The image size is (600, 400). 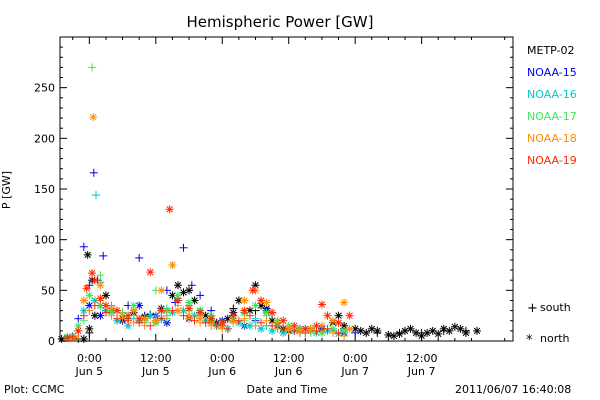 What do you see at coordinates (421, 371) in the screenshot?
I see `x-tick-label-date: Jun 7` at bounding box center [421, 371].